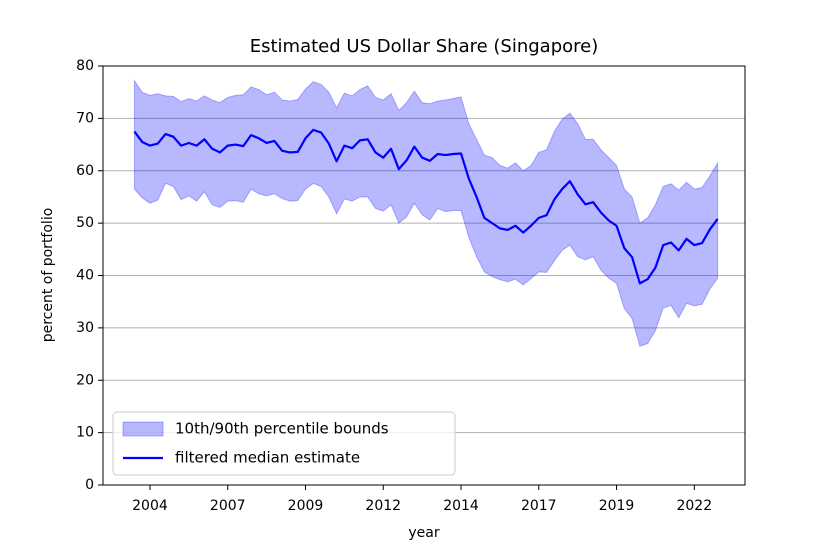  Describe the element at coordinates (383, 506) in the screenshot. I see `x-tick-label: 2012` at that location.